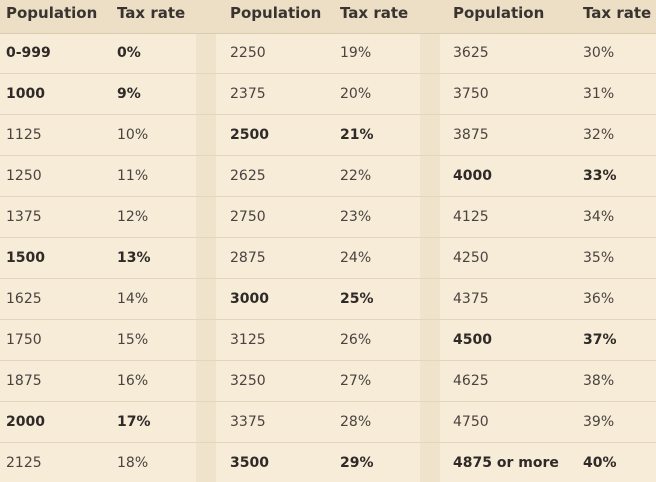  Describe the element at coordinates (599, 135) in the screenshot. I see `tax-rate-cell: 32%` at that location.